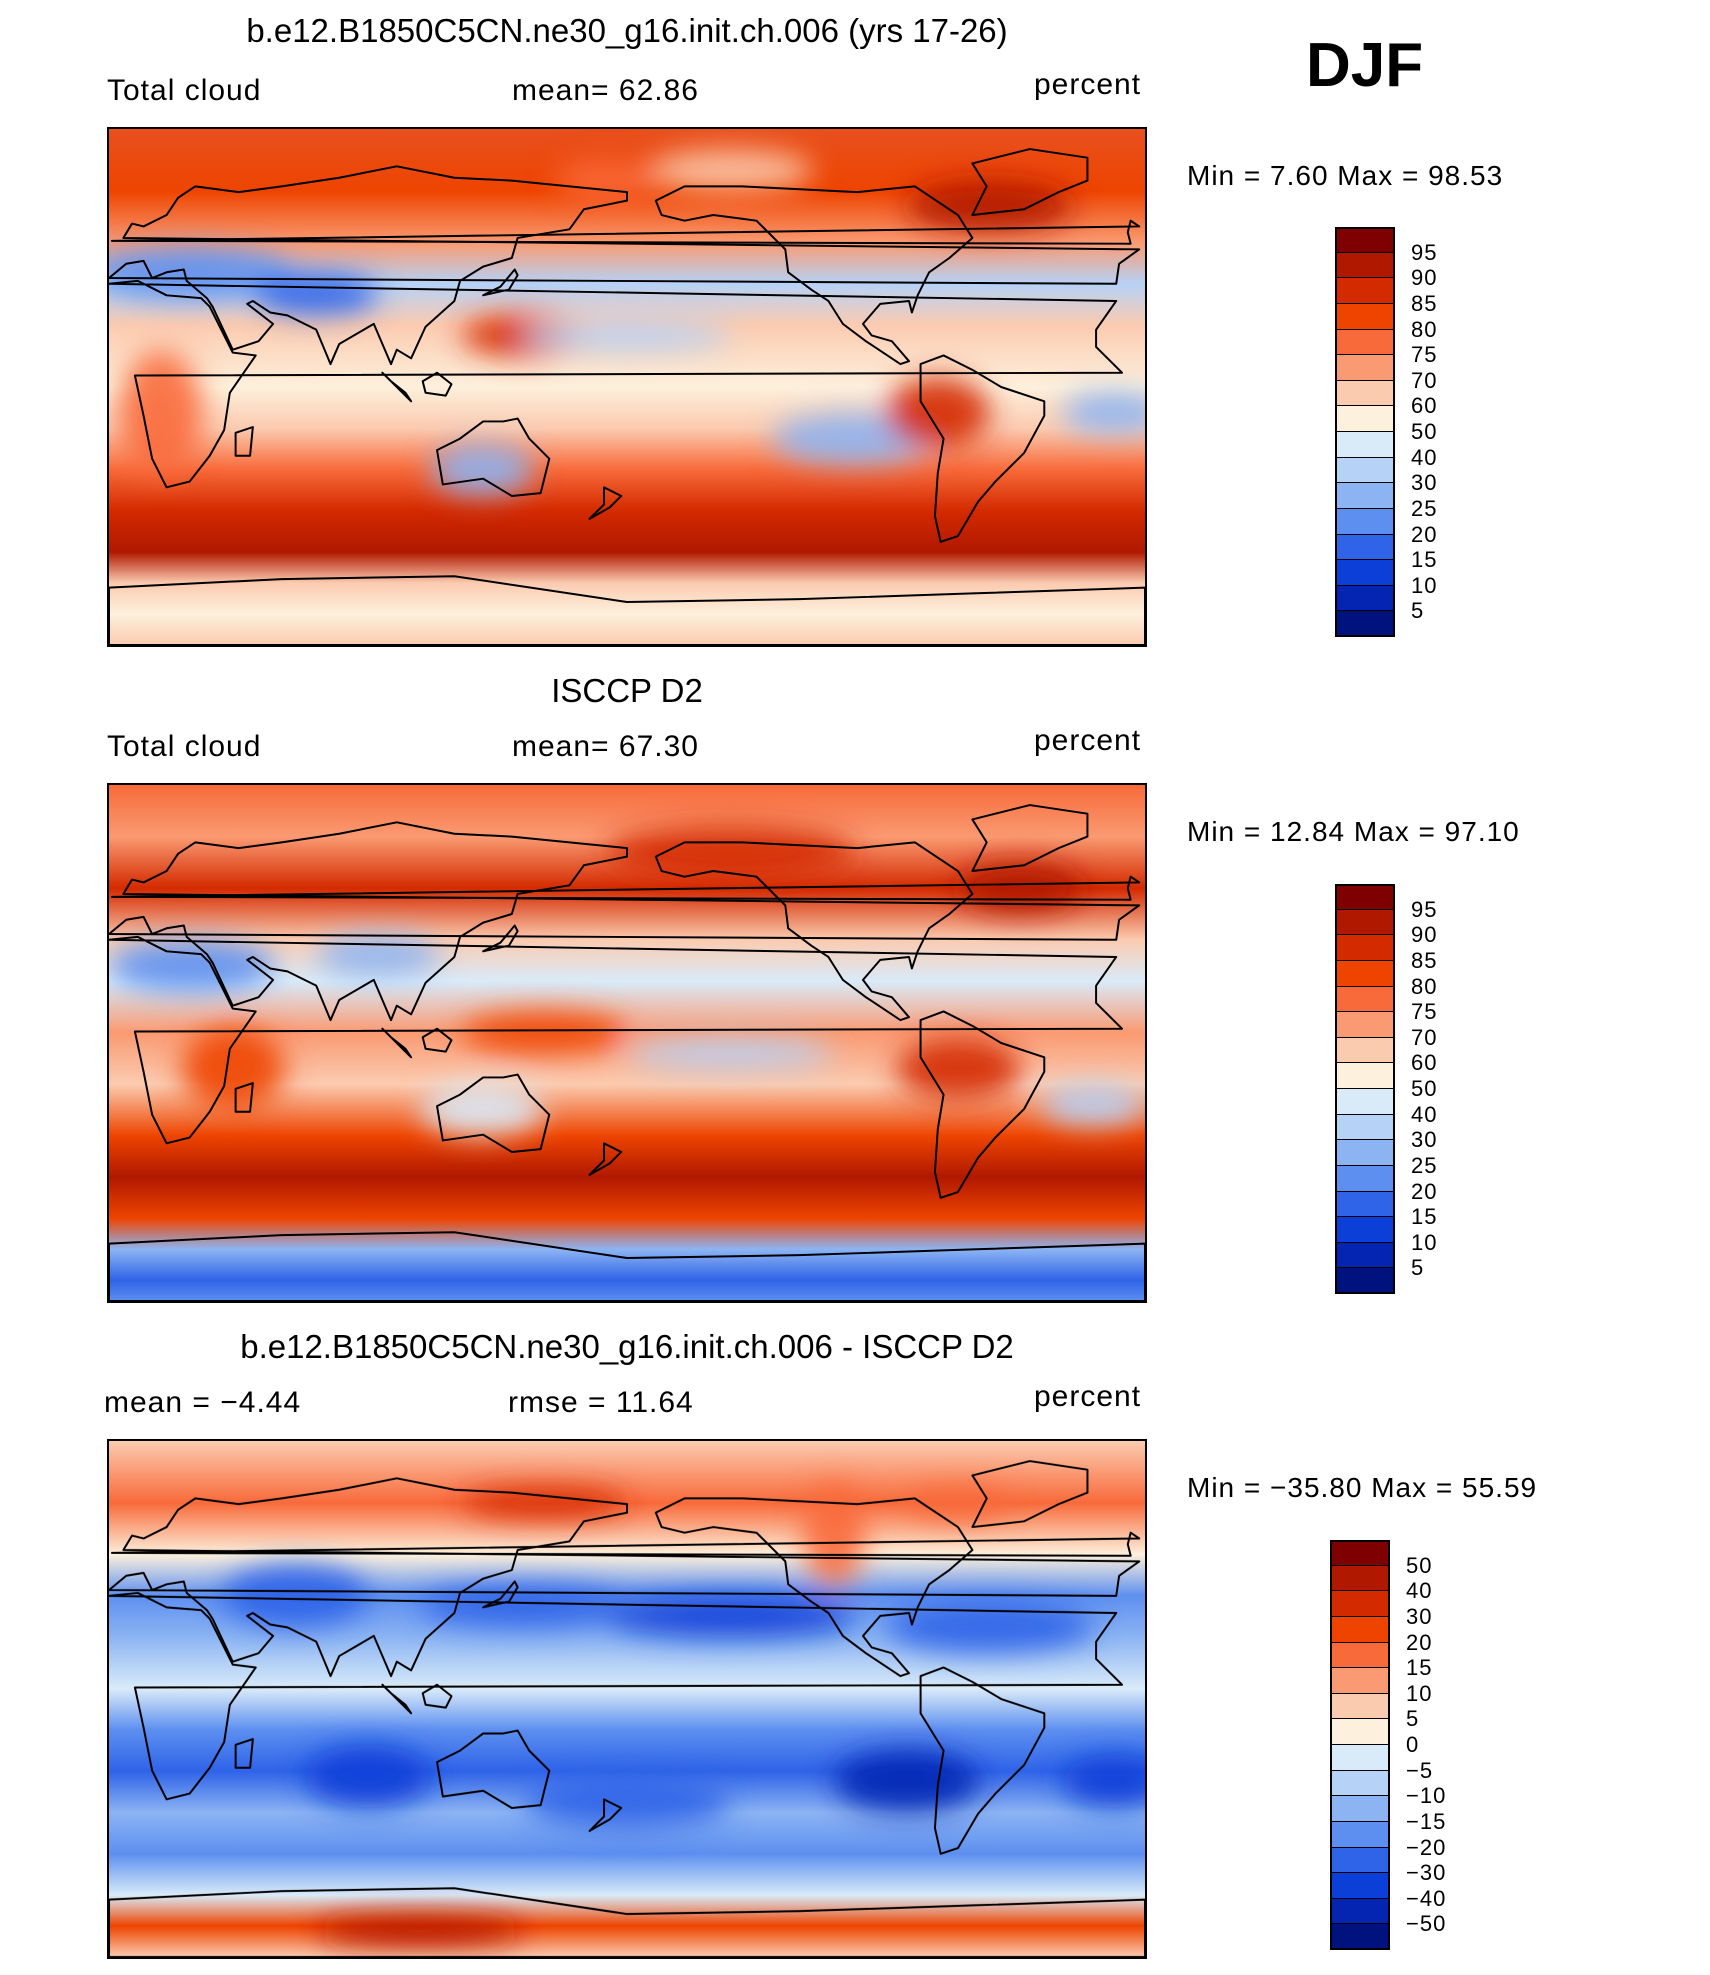  I want to click on panel-3-mean: mean = −4.44, so click(203, 1402).